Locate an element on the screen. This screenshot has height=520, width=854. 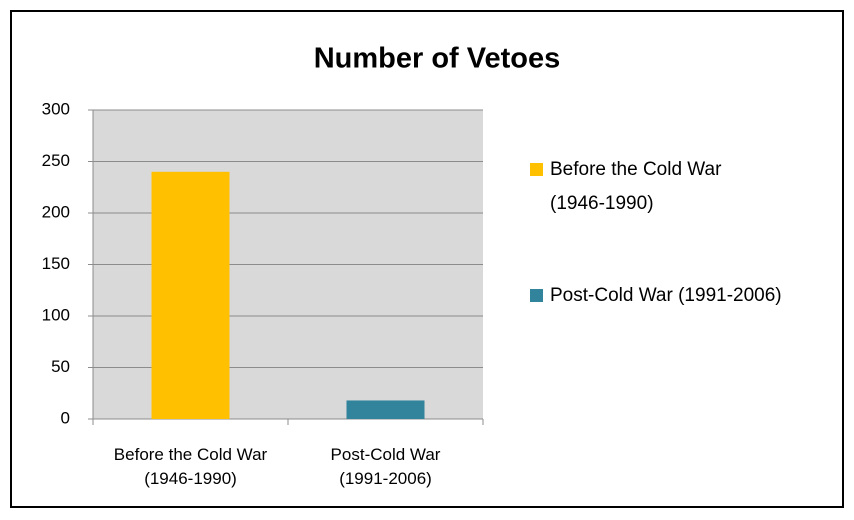
x-tick-label: Post-Cold War (1991-2006) is located at coordinates (386, 466).